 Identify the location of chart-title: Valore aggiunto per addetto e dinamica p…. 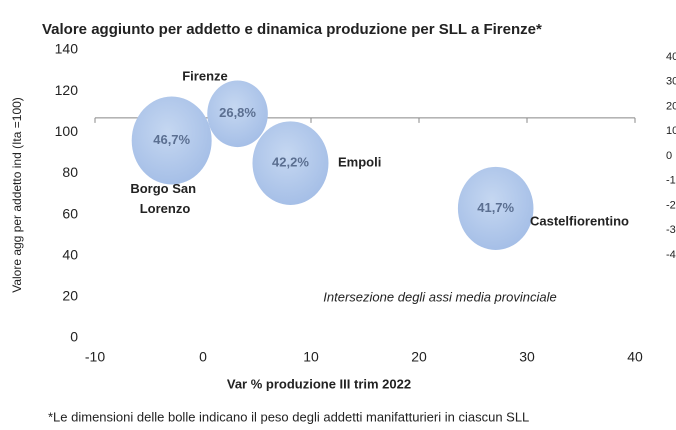
(292, 29).